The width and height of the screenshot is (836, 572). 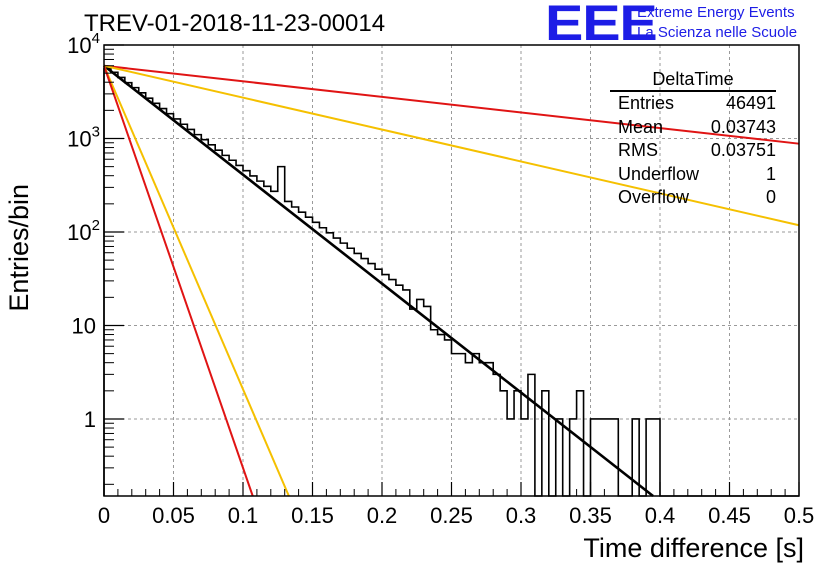 I want to click on stats-value: 0.03743, so click(x=743, y=126).